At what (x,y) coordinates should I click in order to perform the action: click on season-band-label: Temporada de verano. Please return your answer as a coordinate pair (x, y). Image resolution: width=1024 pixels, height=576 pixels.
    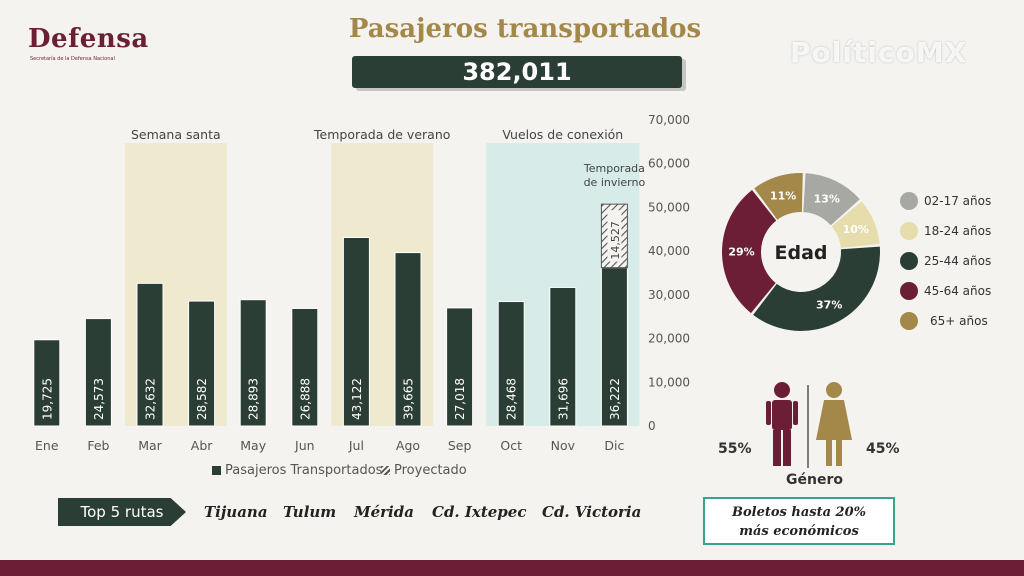
    Looking at the image, I should click on (381, 134).